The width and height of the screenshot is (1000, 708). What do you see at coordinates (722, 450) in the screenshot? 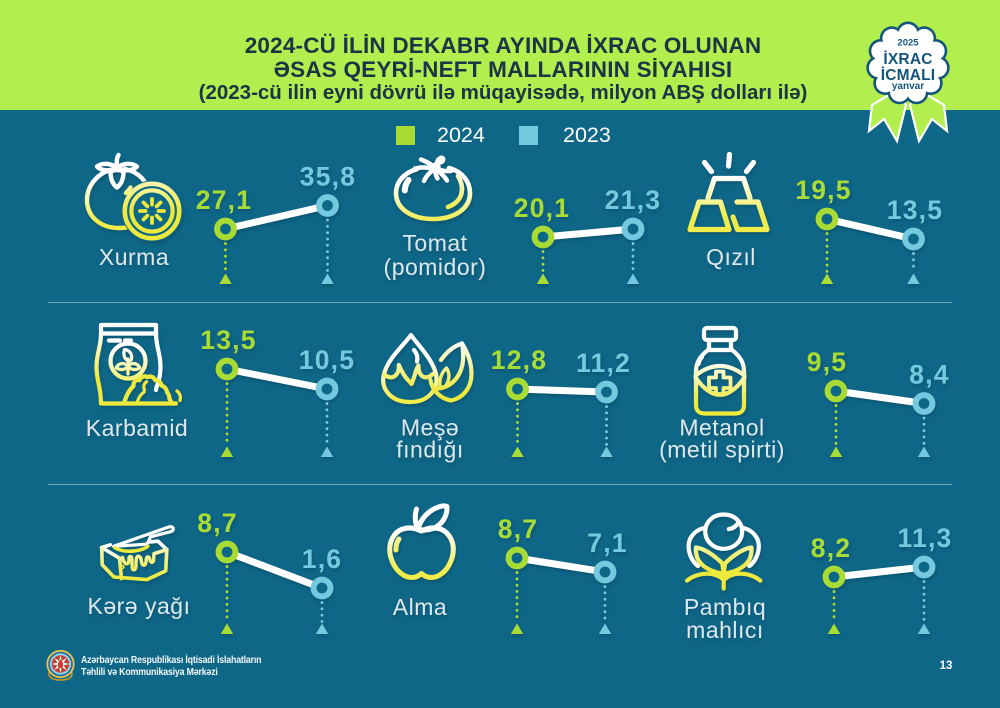
I see `svg-text: (metil spirti)` at bounding box center [722, 450].